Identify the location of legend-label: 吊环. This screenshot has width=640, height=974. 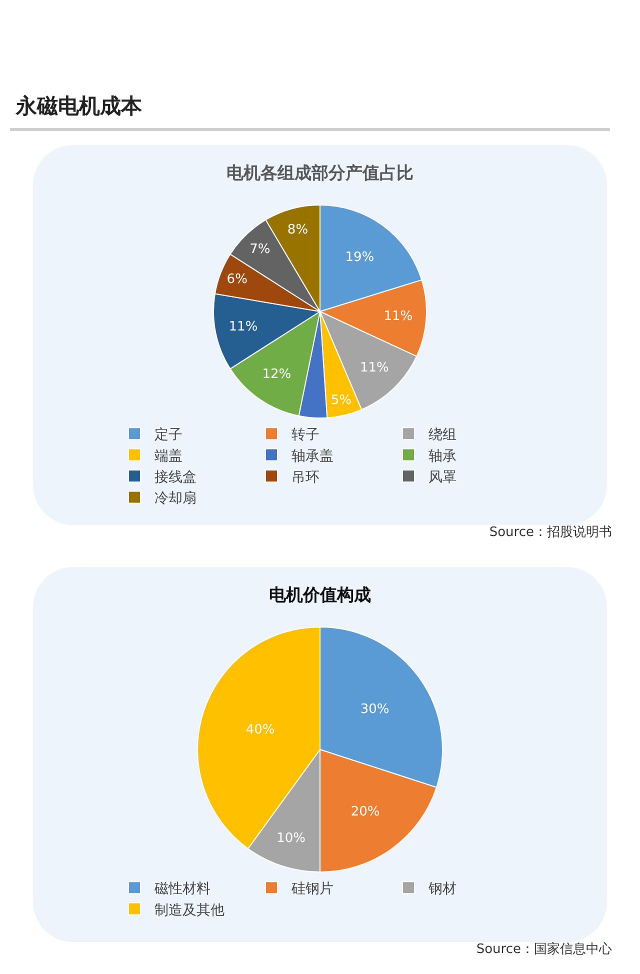
(306, 477).